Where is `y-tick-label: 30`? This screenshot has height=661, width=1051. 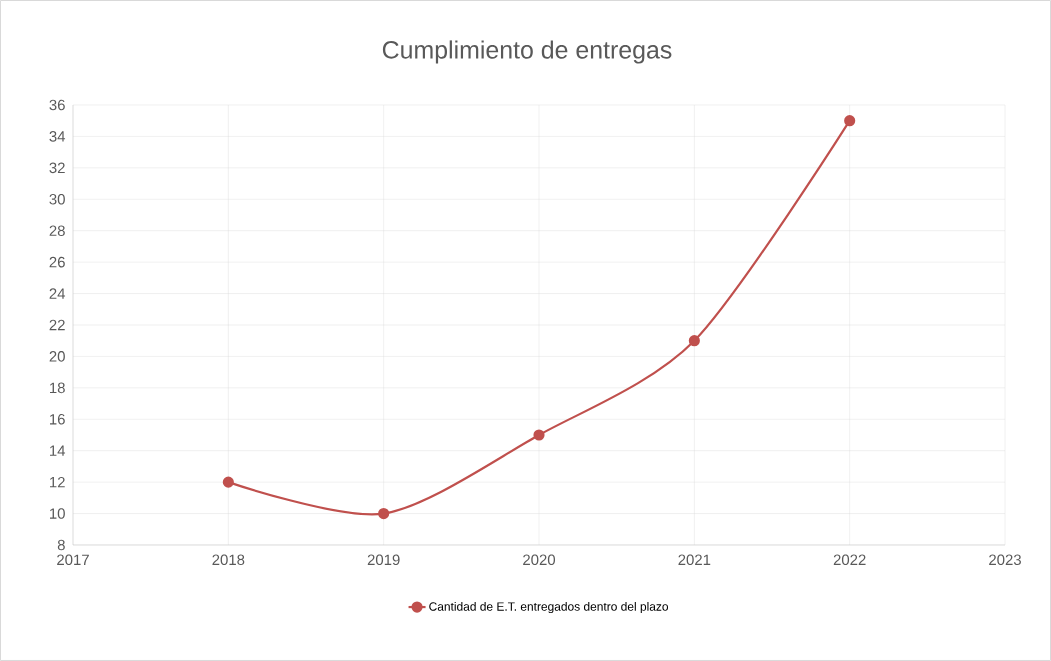
y-tick-label: 30 is located at coordinates (57, 199).